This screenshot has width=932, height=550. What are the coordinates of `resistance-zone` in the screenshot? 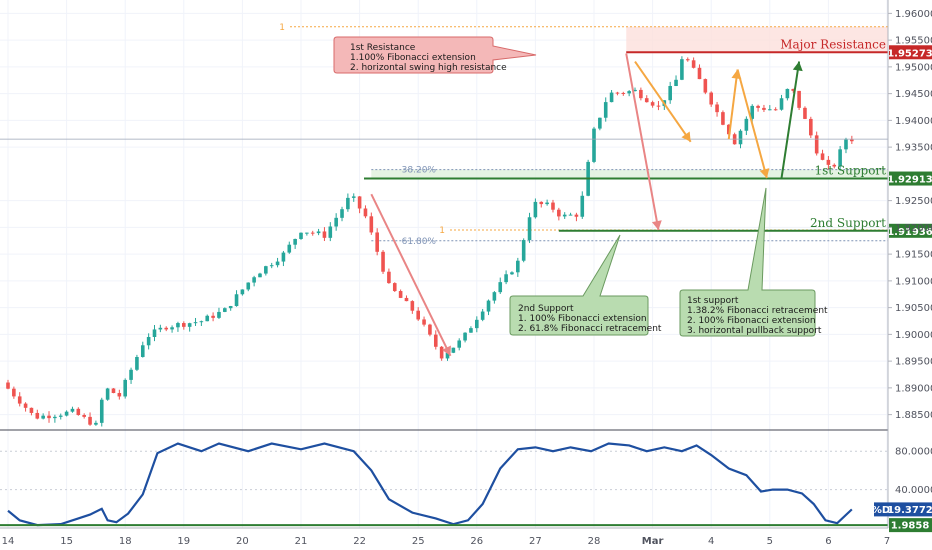 It's located at (757, 39).